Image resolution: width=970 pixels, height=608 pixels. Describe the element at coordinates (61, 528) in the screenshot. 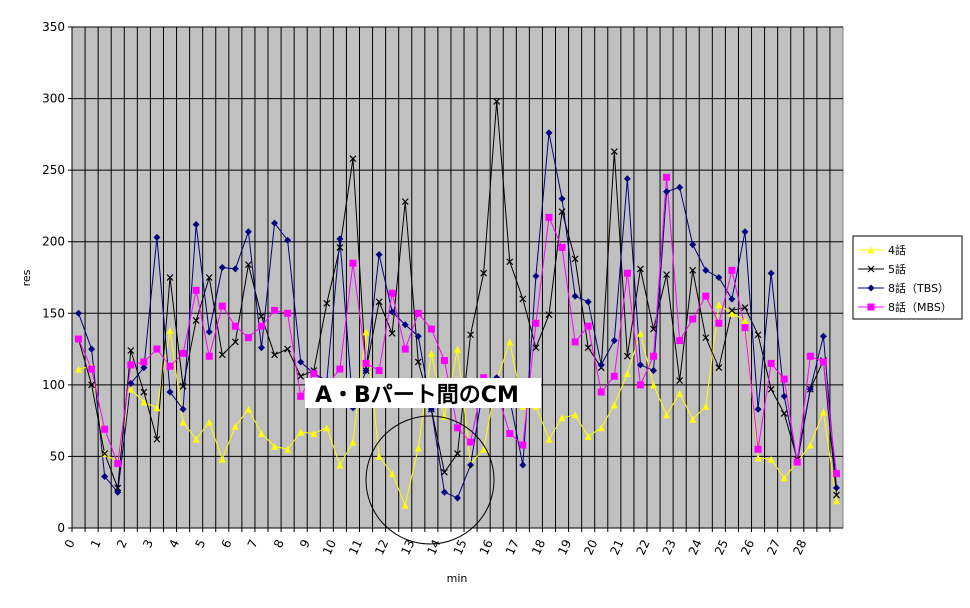

I see `y-tick-label: 0` at that location.